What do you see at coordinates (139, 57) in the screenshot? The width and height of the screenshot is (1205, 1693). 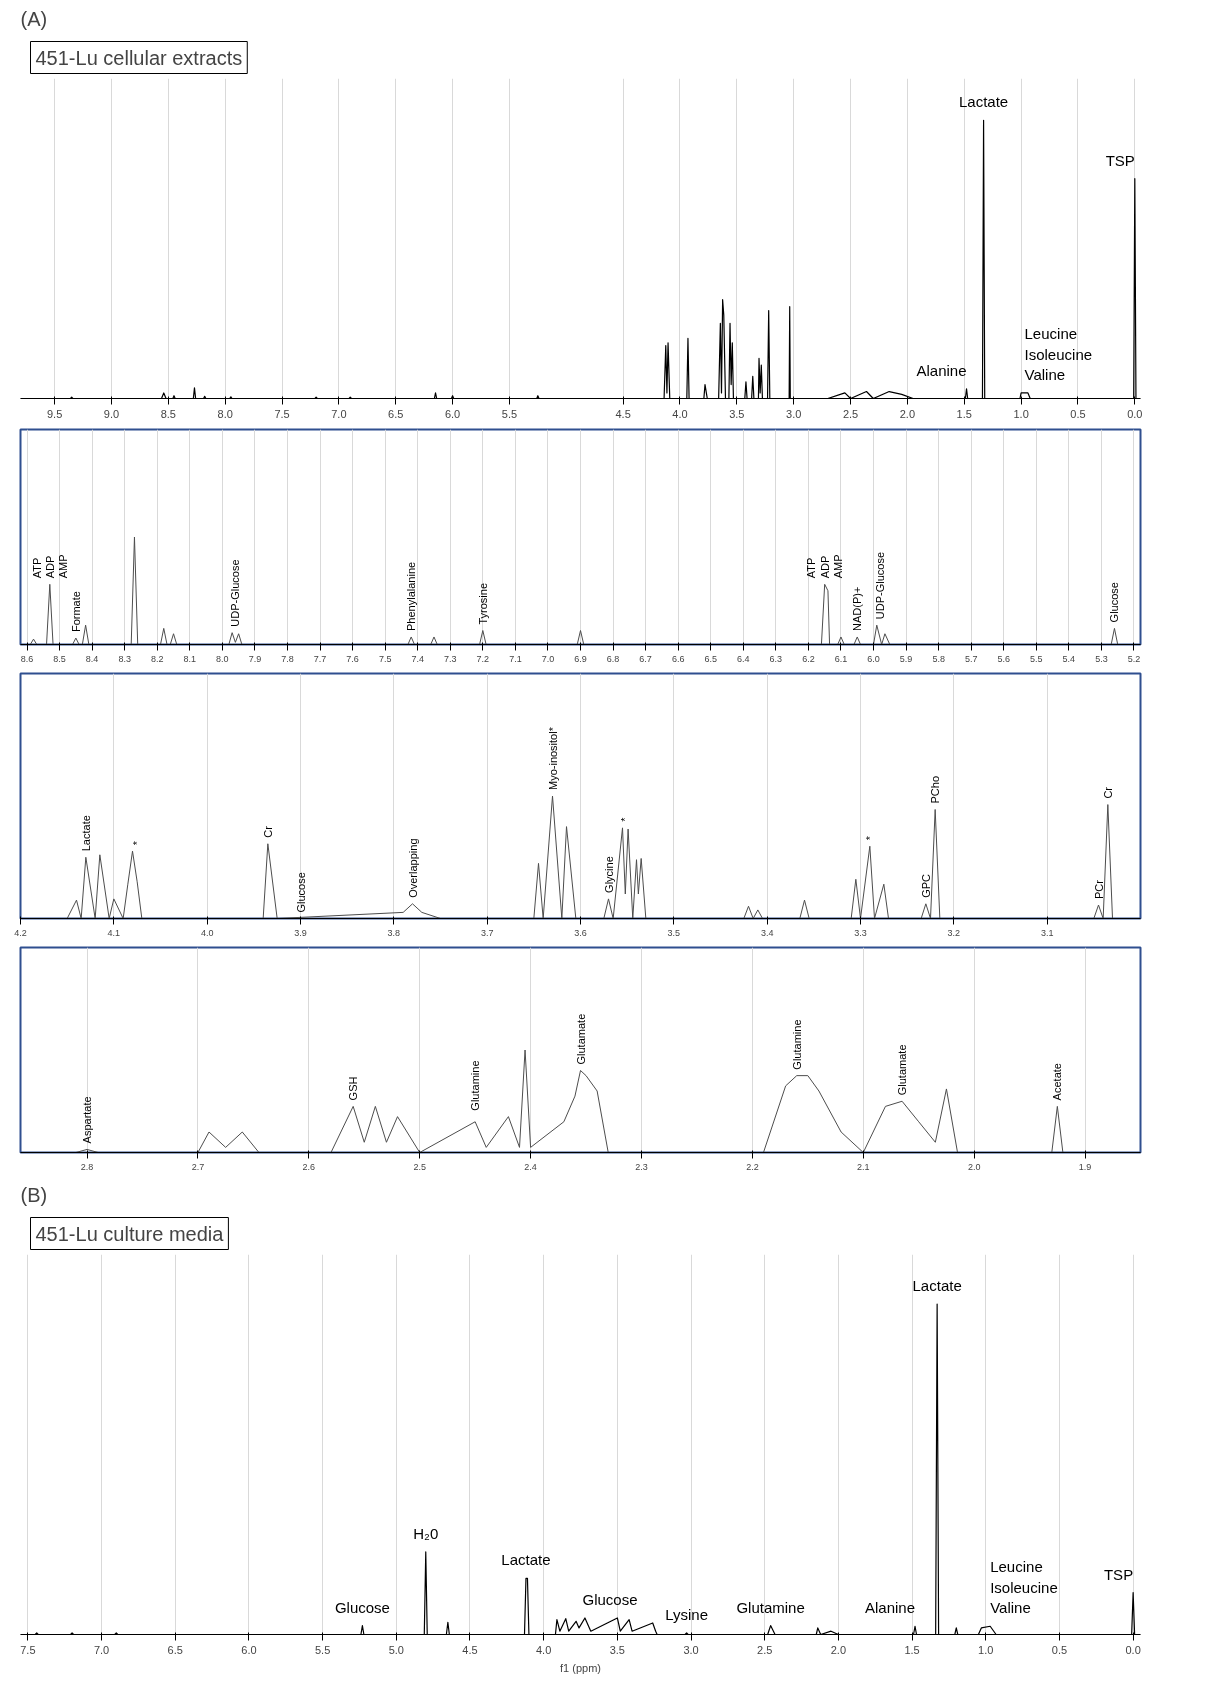 I see `chart-subtitle: 451-Lu cellular extracts` at bounding box center [139, 57].